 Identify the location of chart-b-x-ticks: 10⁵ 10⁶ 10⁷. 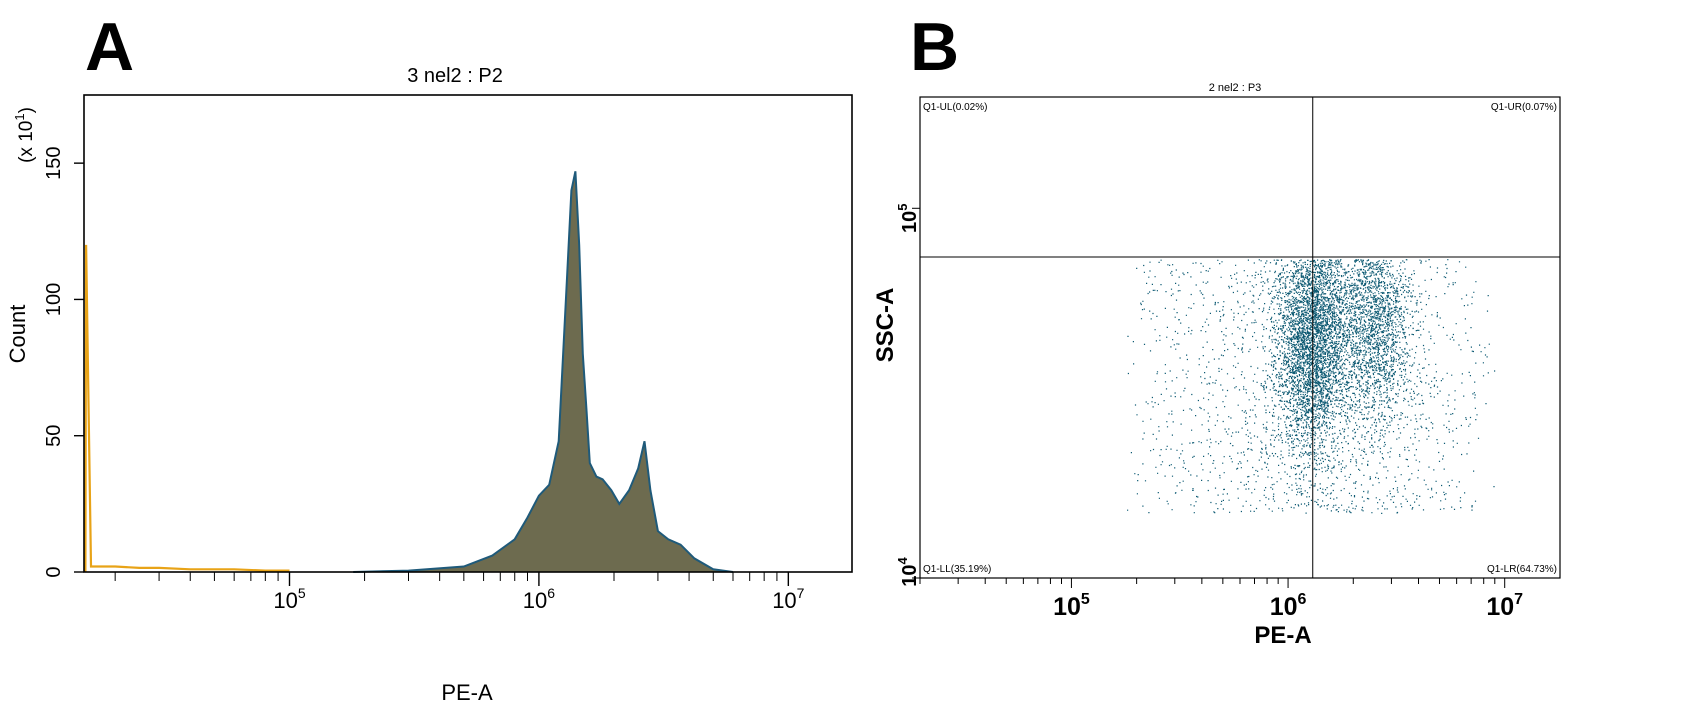
(1221, 599).